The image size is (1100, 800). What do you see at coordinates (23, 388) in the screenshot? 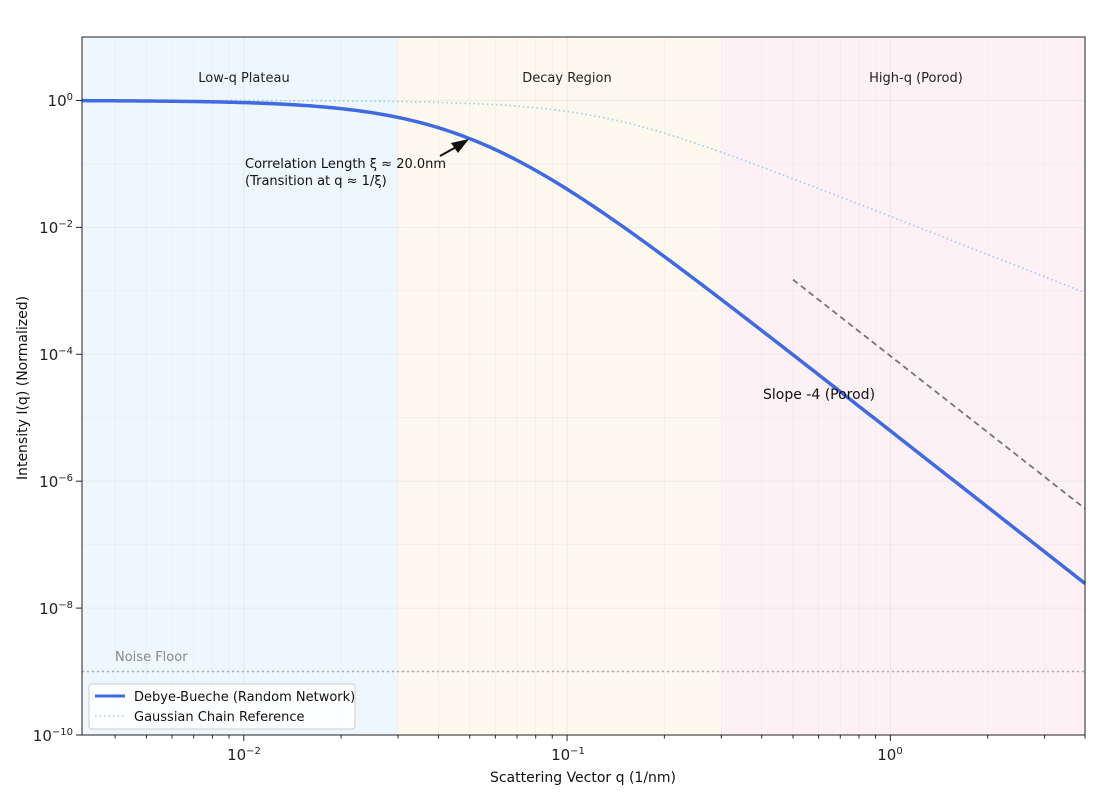
I see `y-axis-title: Intensity I(q) (Normalized)` at bounding box center [23, 388].